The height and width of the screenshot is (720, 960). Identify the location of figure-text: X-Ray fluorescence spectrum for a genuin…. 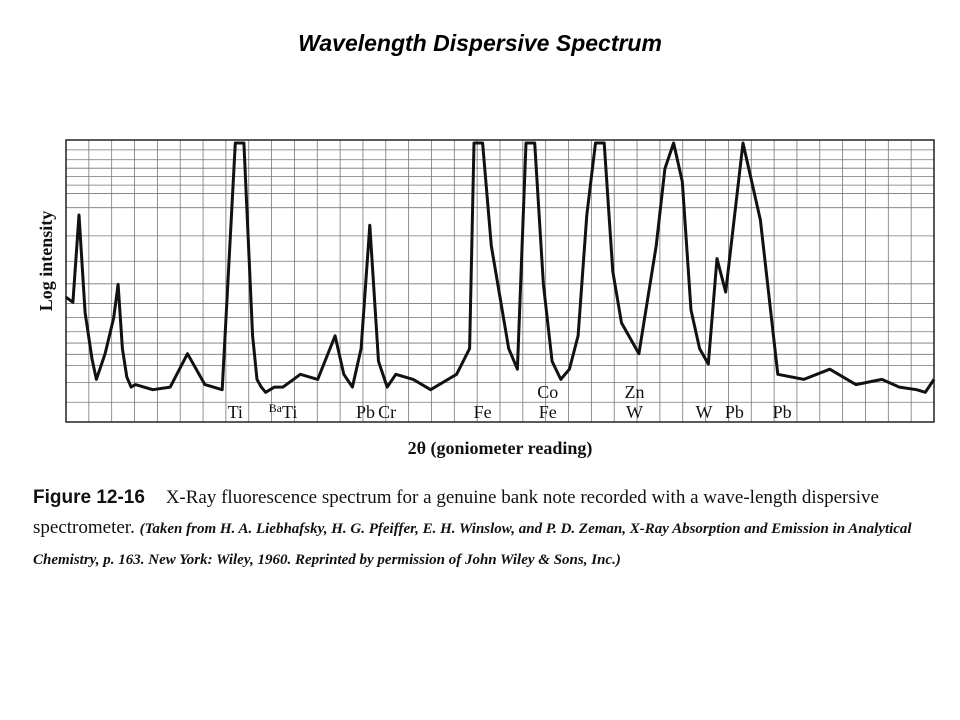
(456, 512).